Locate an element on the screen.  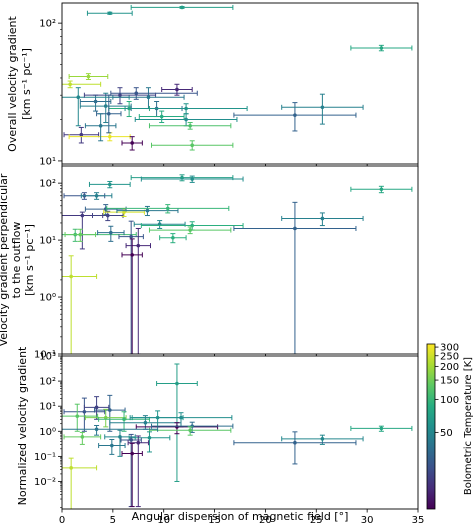
y-tick-label: 10³ is located at coordinates (47, 357).